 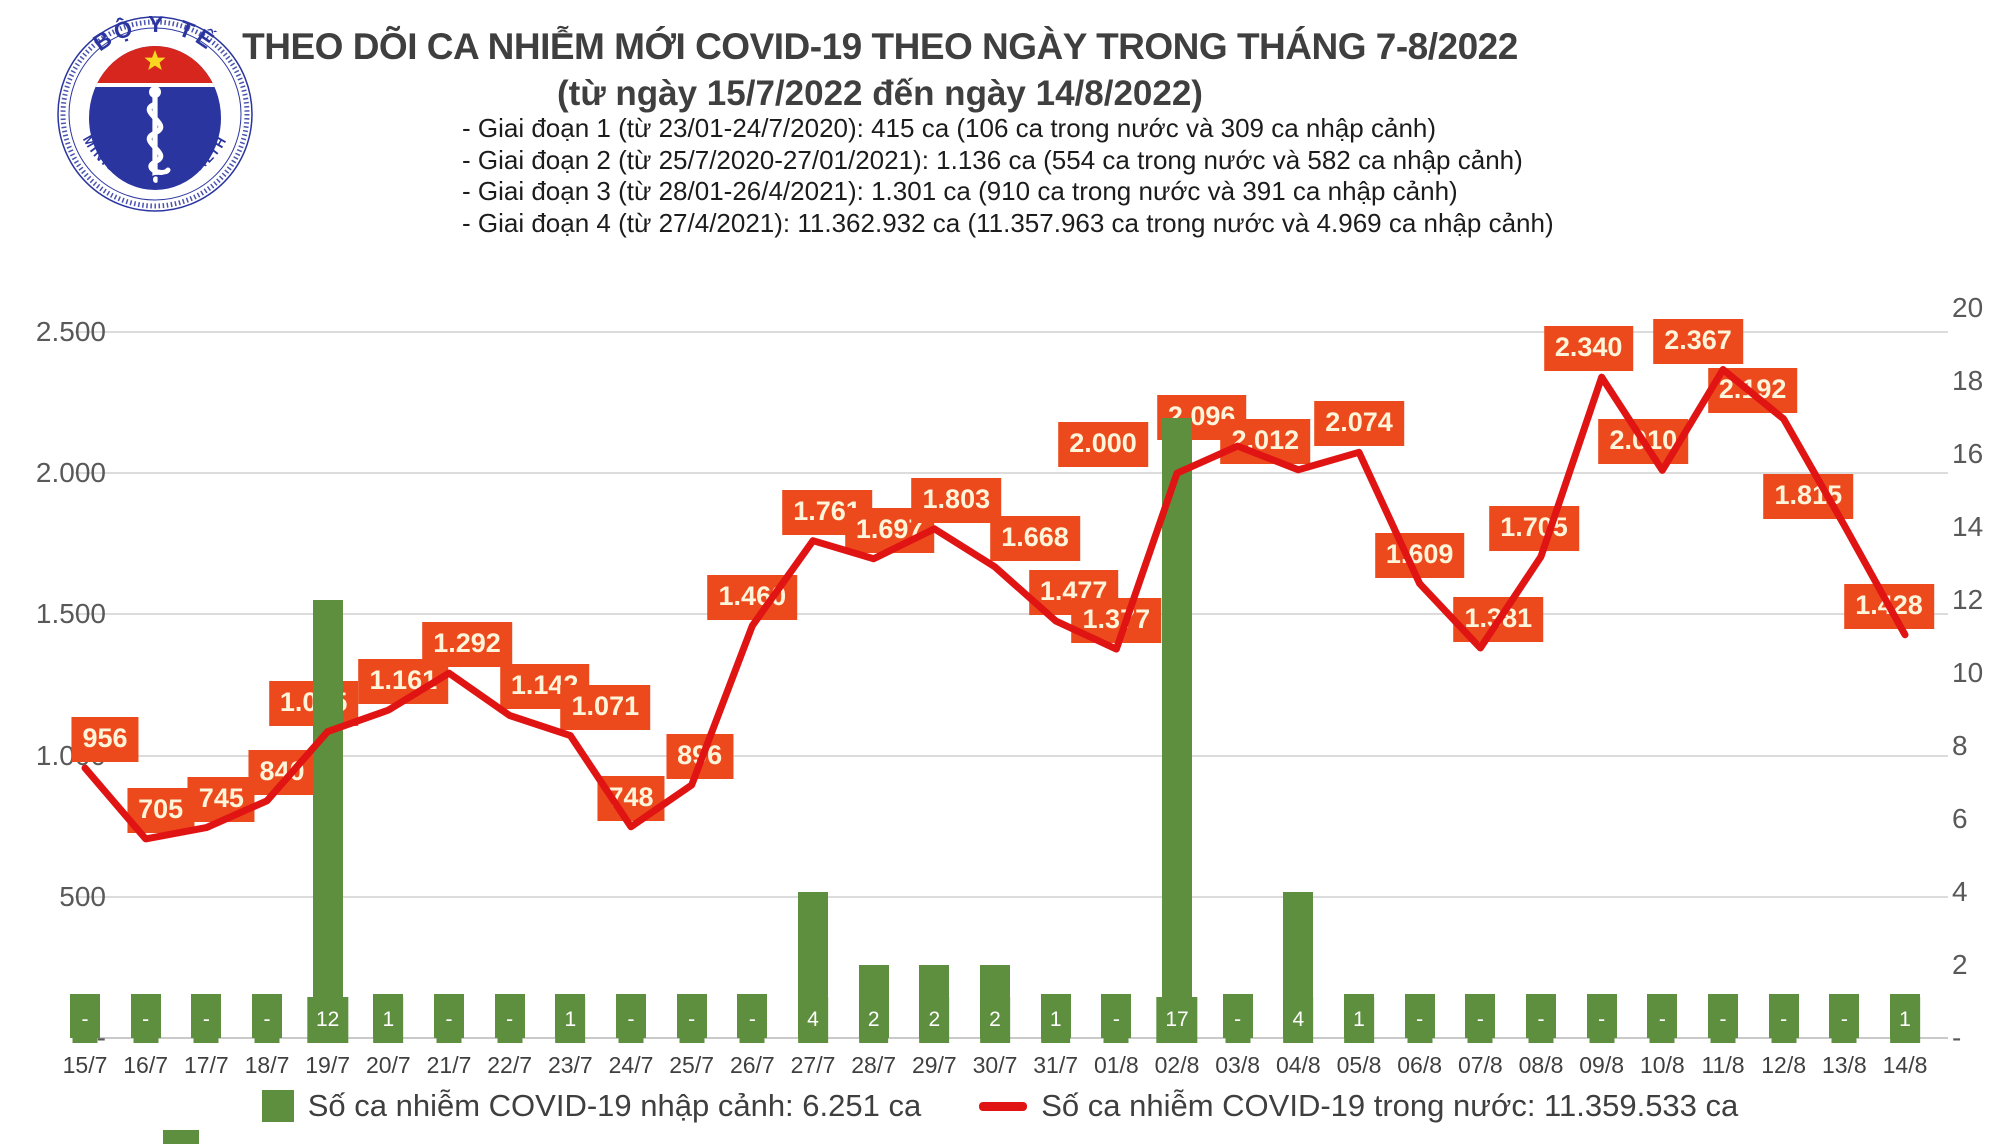 What do you see at coordinates (1534, 528) in the screenshot?
I see `line-point-label: 1.705` at bounding box center [1534, 528].